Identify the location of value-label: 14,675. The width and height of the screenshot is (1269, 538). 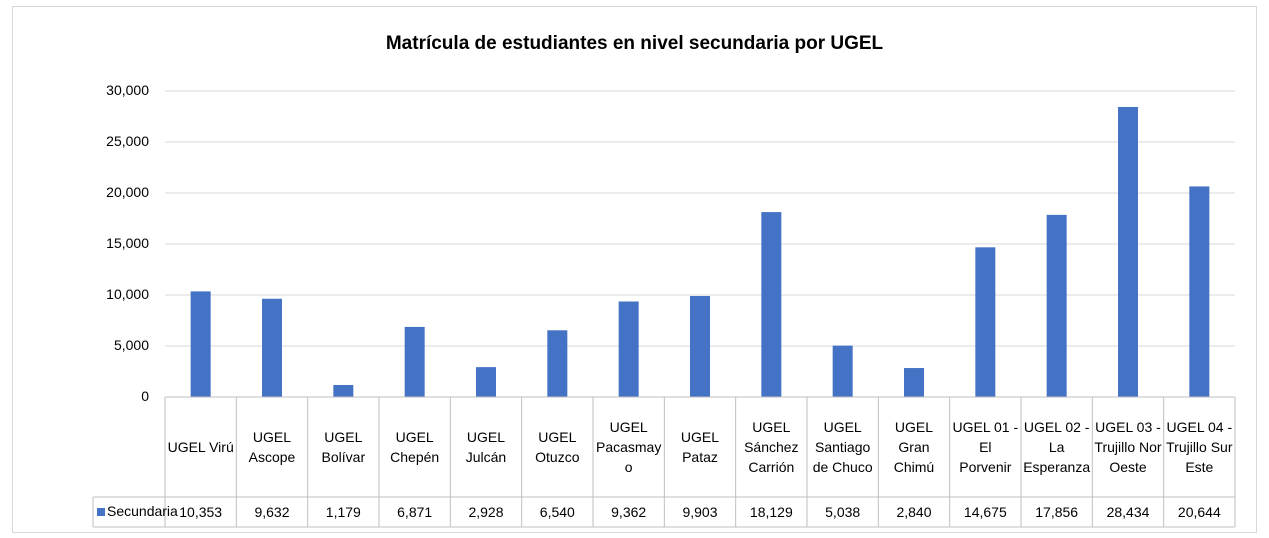
(985, 512).